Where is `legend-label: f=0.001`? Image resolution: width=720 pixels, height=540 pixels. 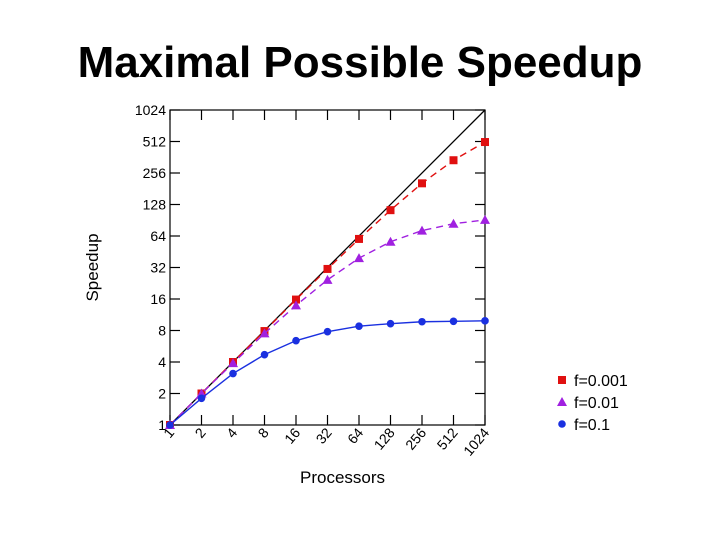 legend-label: f=0.001 is located at coordinates (601, 381).